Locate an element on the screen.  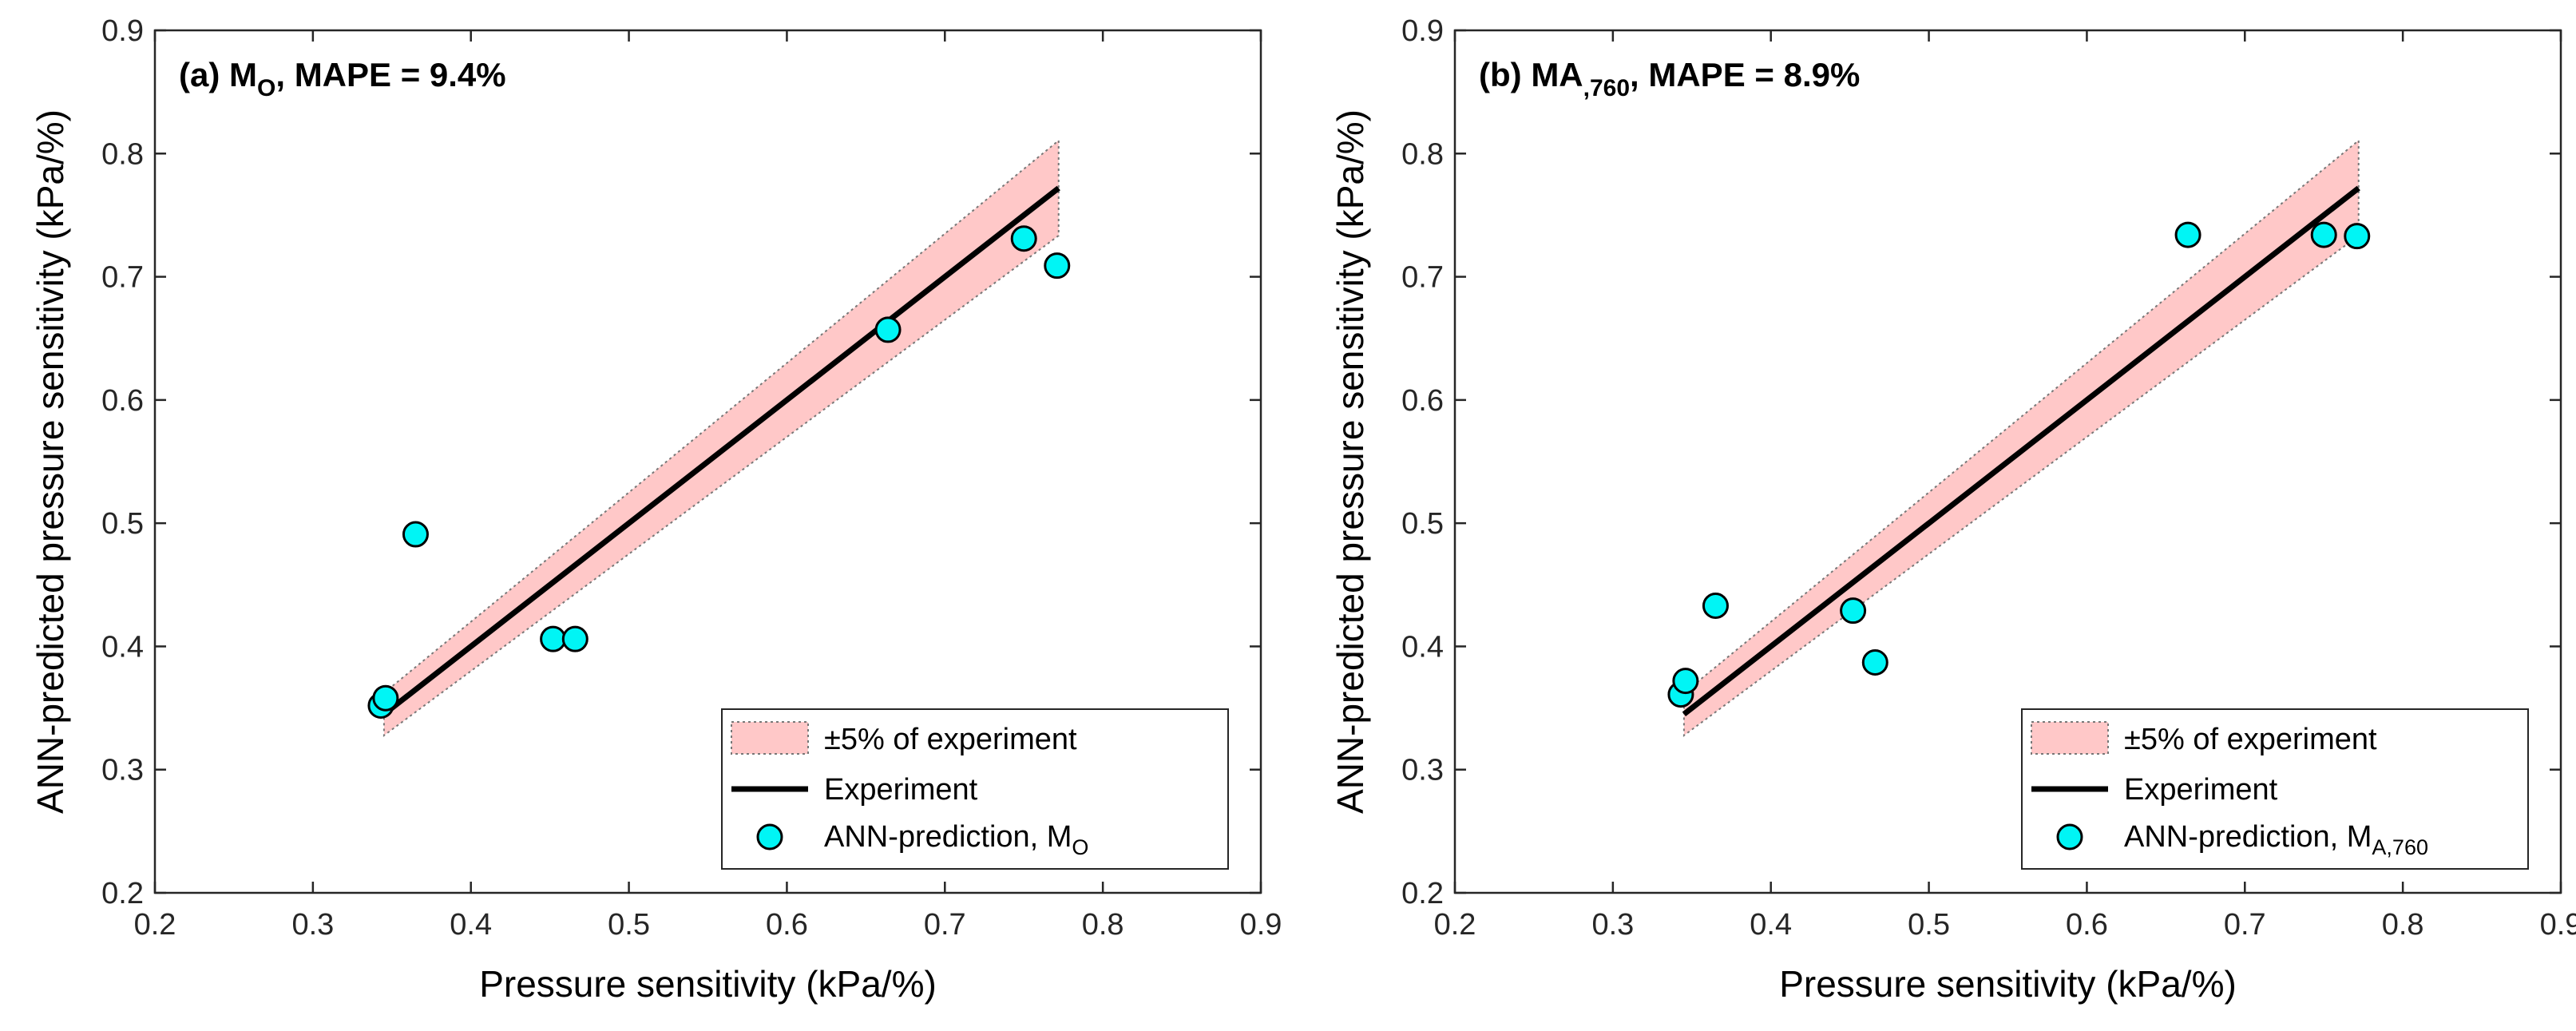
legend-points-subscript-b: A,760 is located at coordinates (2400, 847).